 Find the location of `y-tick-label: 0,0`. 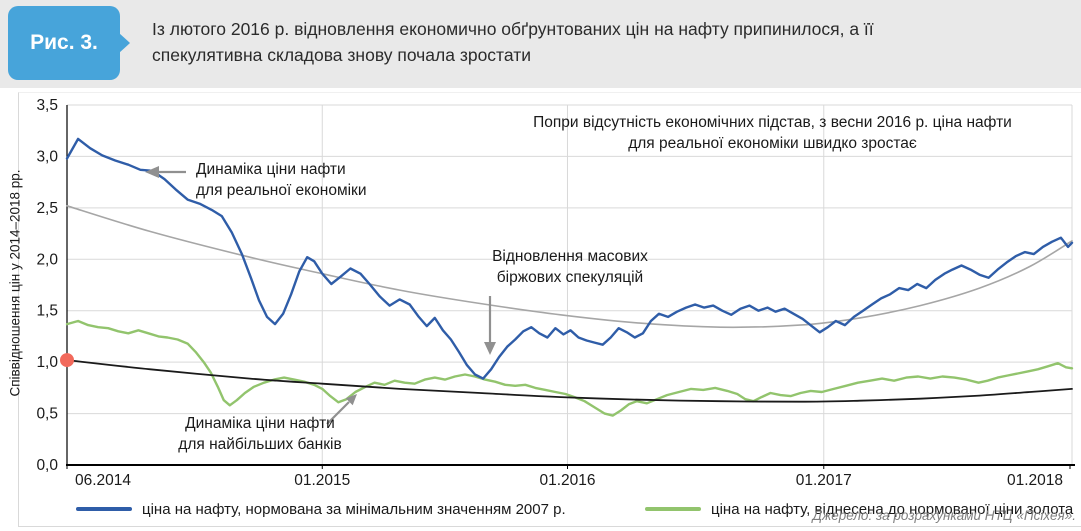

y-tick-label: 0,0 is located at coordinates (47, 465).